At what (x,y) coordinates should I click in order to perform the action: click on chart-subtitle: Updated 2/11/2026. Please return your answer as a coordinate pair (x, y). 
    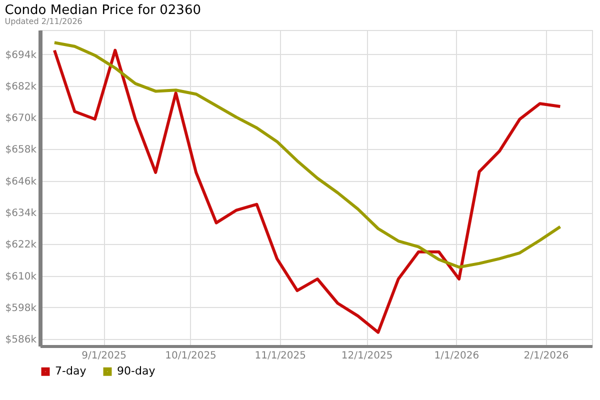
    Looking at the image, I should click on (43, 21).